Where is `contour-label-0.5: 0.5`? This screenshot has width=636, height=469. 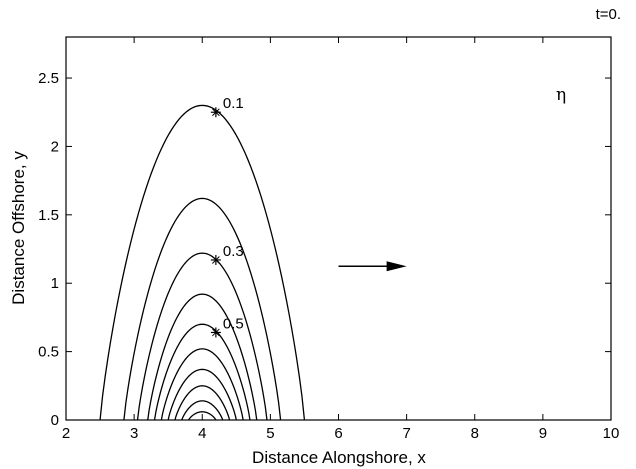 contour-label-0.5: 0.5 is located at coordinates (227, 326).